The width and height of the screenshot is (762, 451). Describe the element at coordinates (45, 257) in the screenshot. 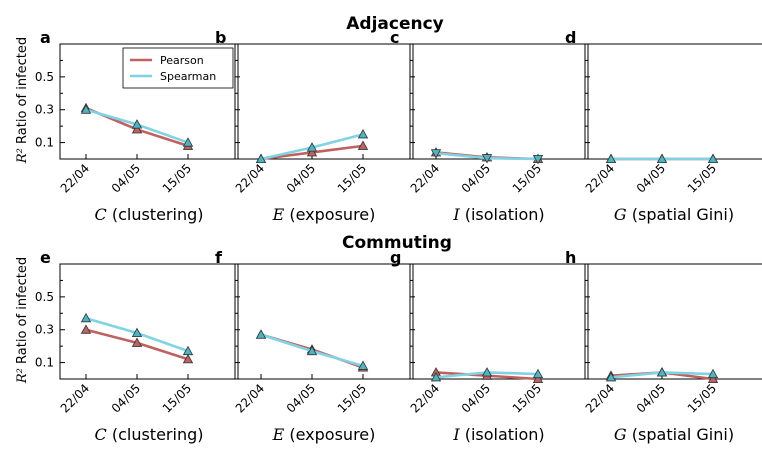

I see `panel-letter: e` at that location.